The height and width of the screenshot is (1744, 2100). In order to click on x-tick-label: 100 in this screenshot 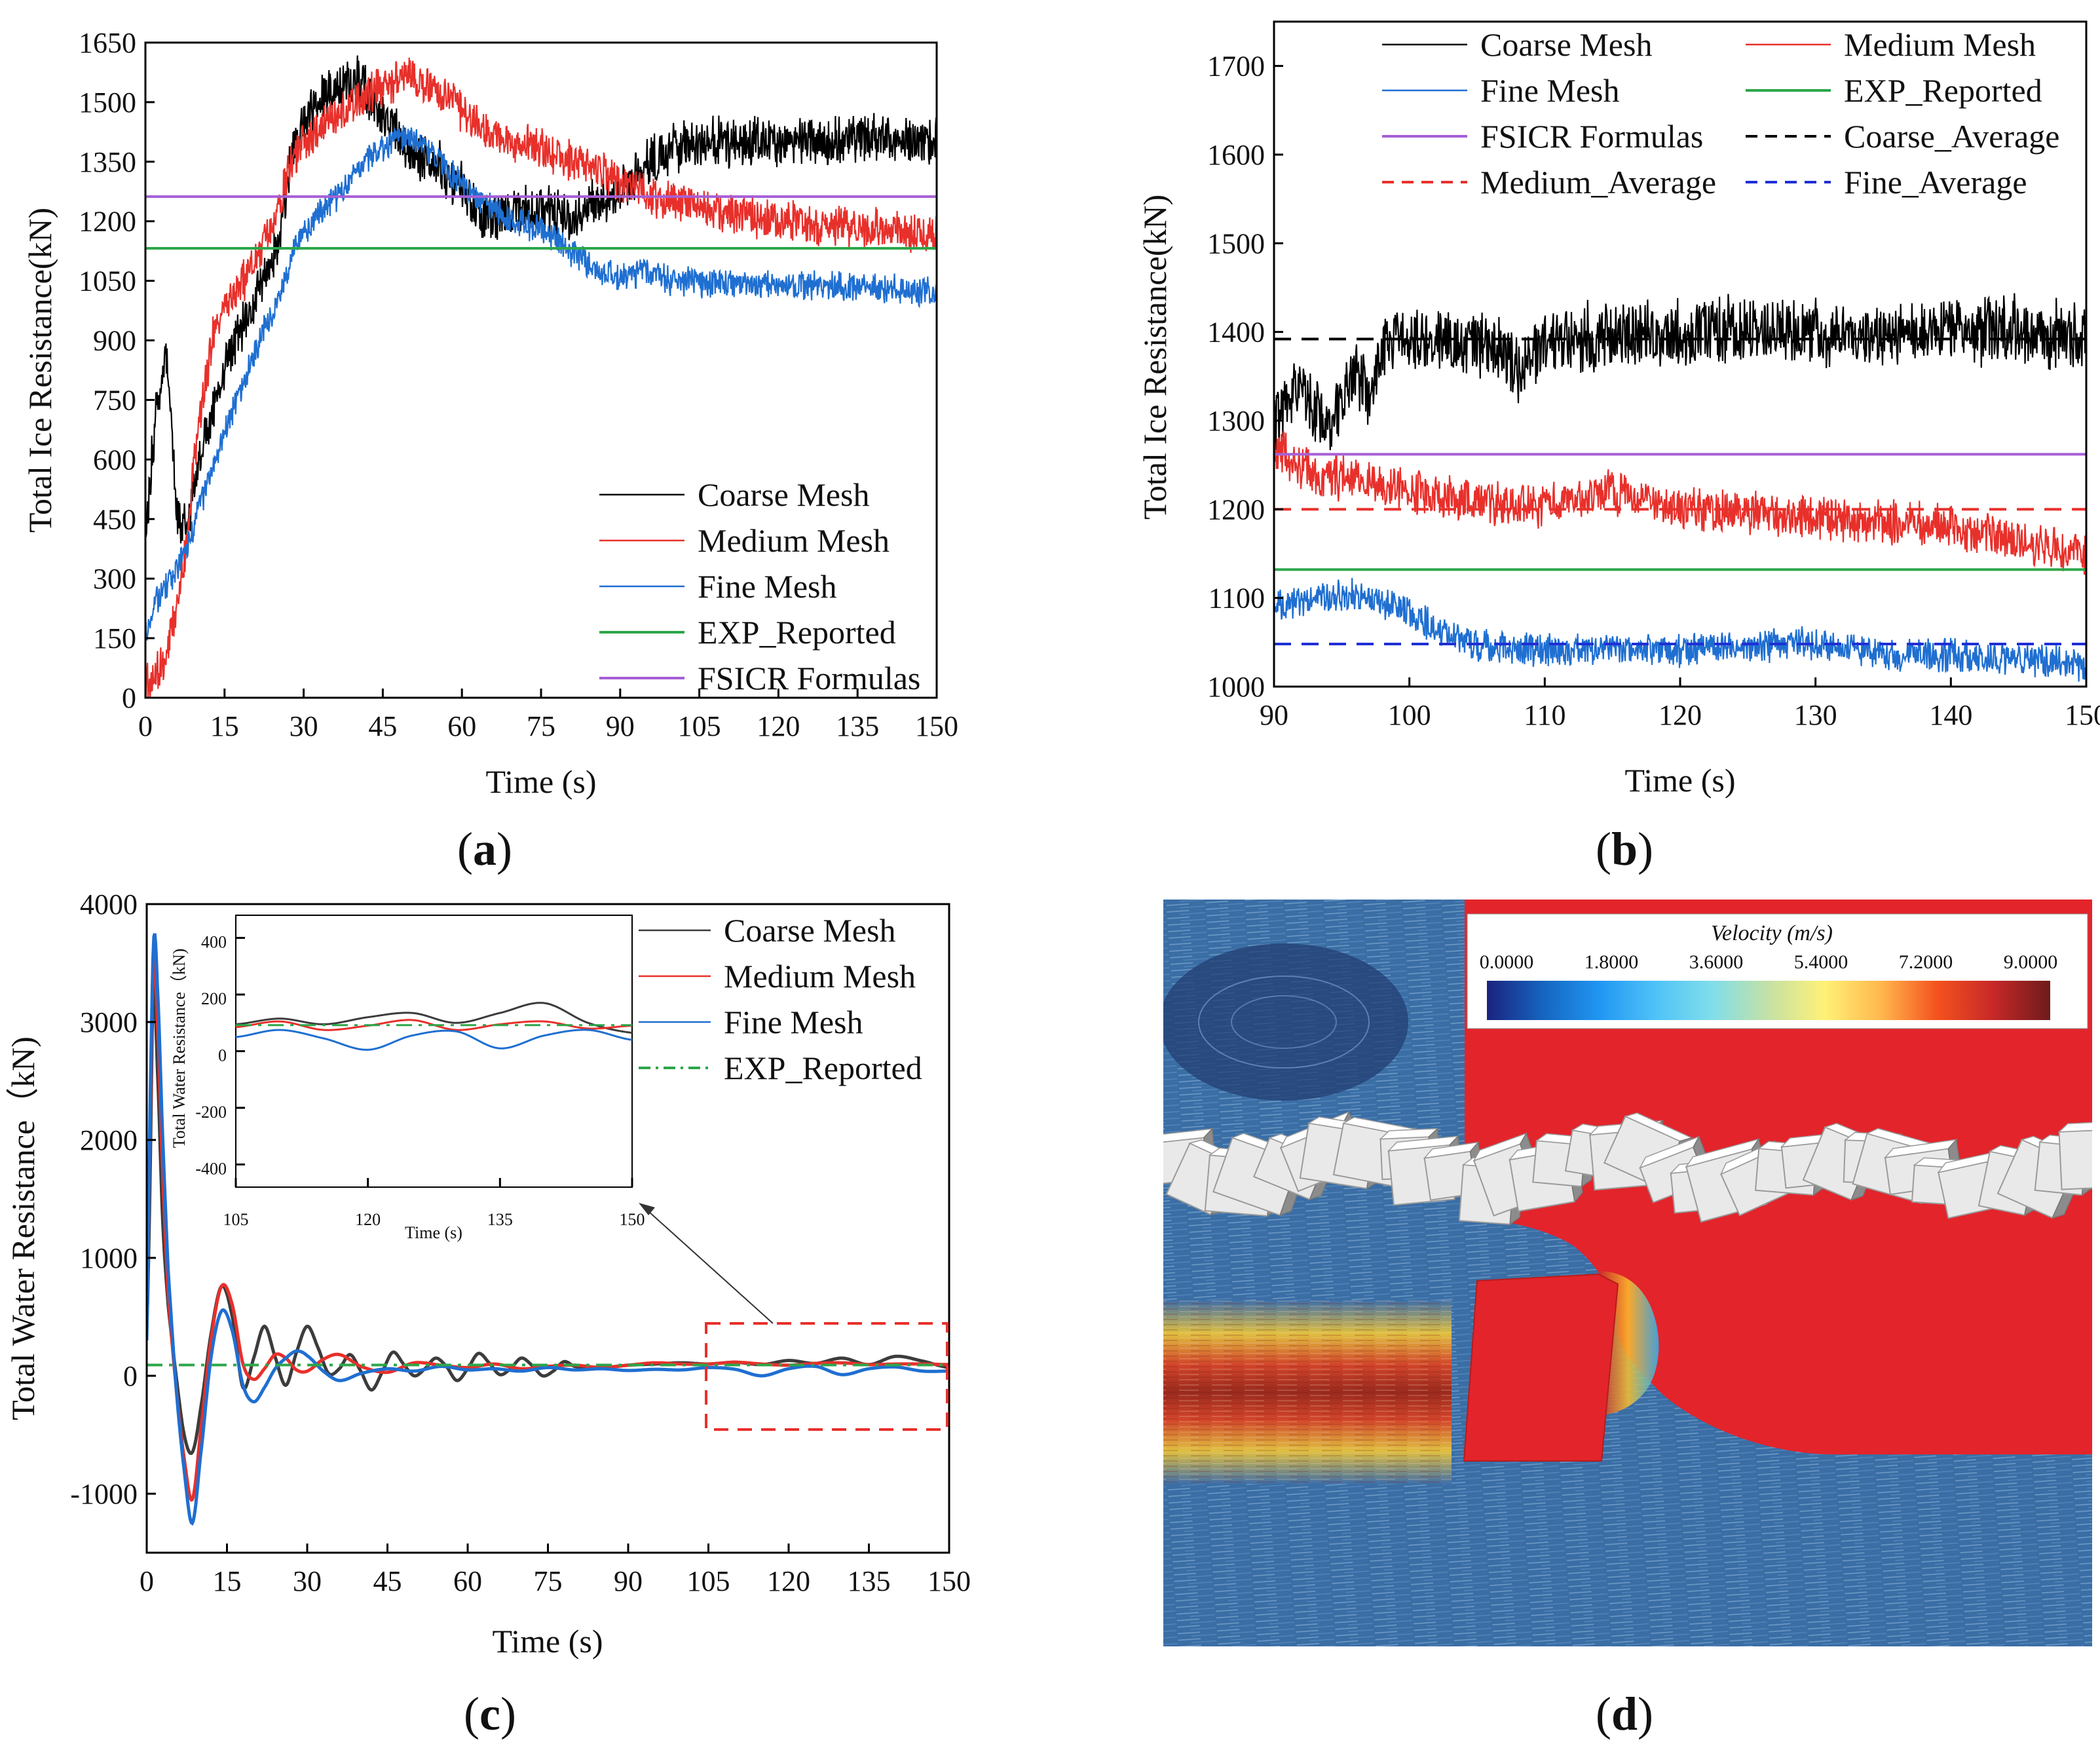, I will do `click(1409, 715)`.